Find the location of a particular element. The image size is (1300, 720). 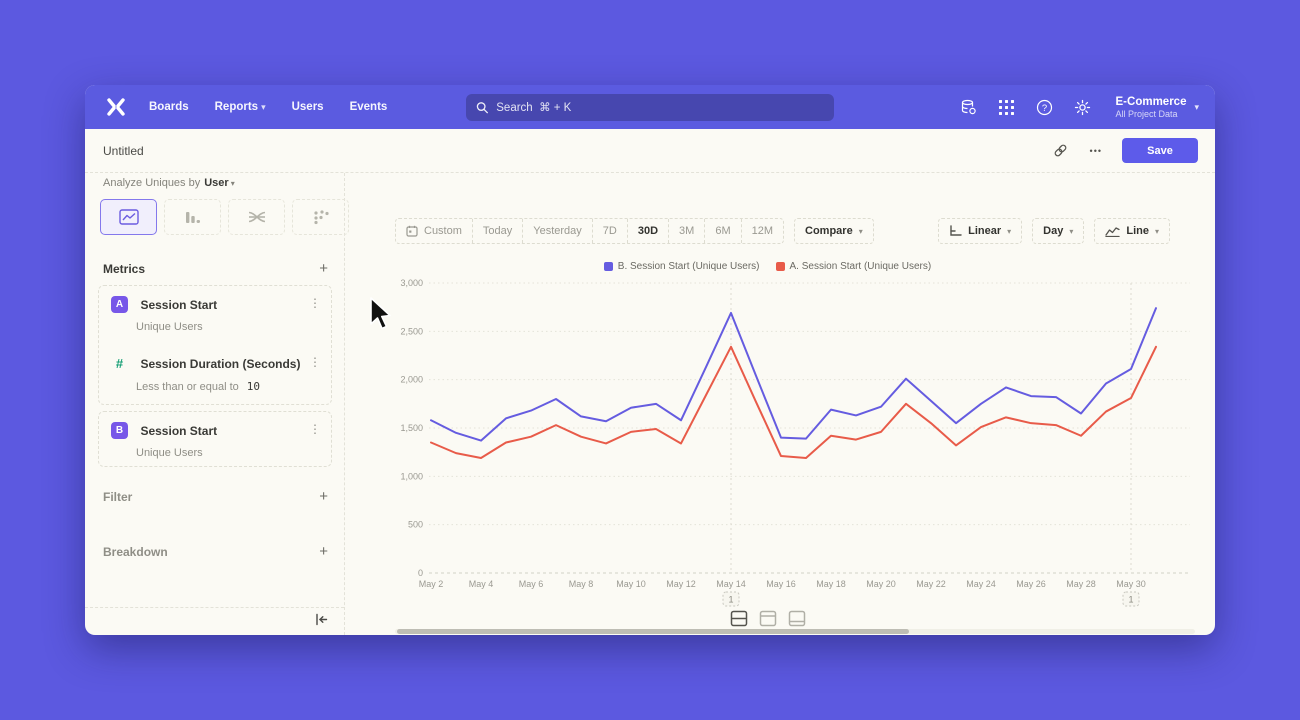

metric-condition: Less than or equal to 10 is located at coordinates (198, 386).